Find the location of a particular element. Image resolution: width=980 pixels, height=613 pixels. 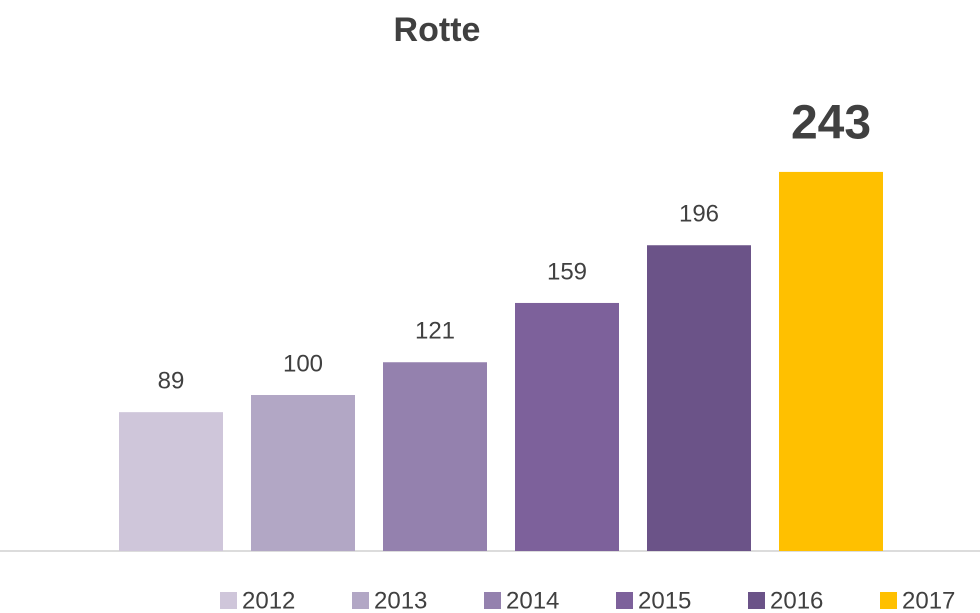

legend-label: 2016 is located at coordinates (796, 600).